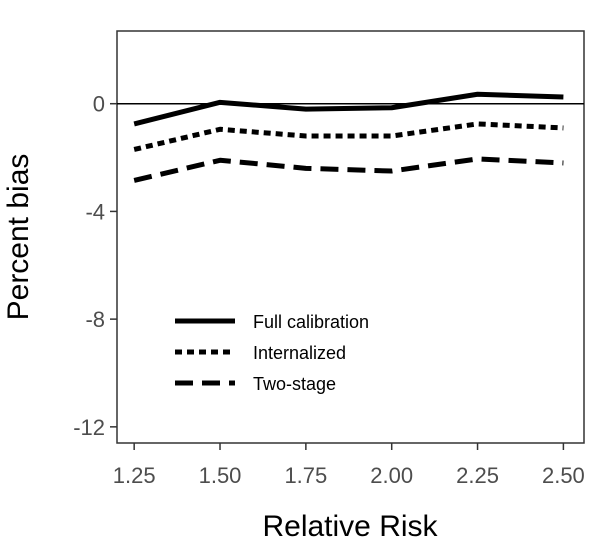 Image resolution: width=616 pixels, height=551 pixels. I want to click on series-line-dotted, so click(348, 136).